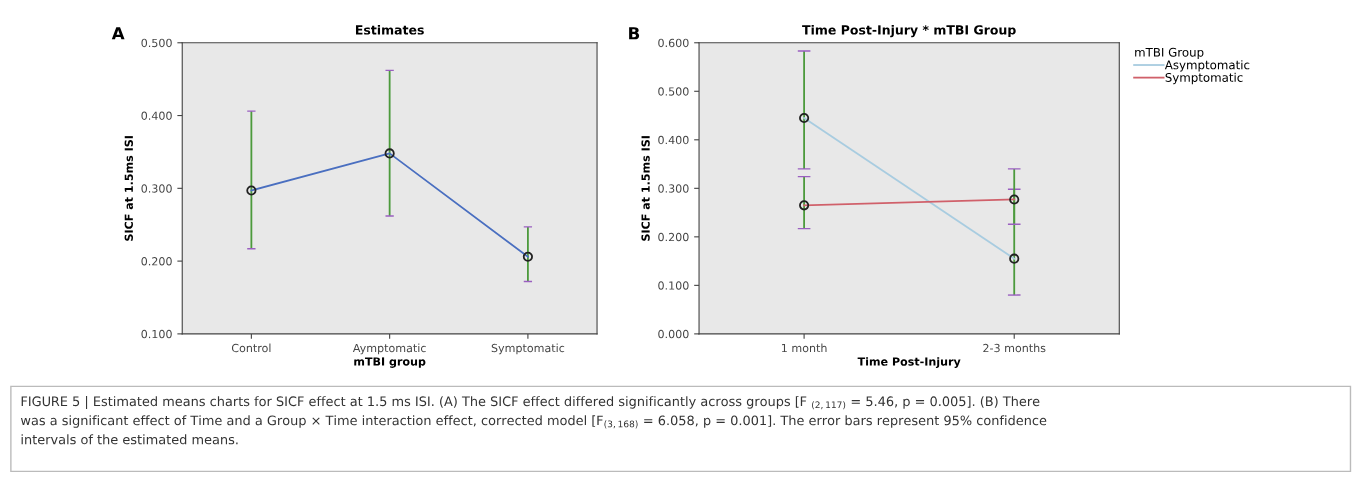  Describe the element at coordinates (118, 33) in the screenshot. I see `text: A` at that location.